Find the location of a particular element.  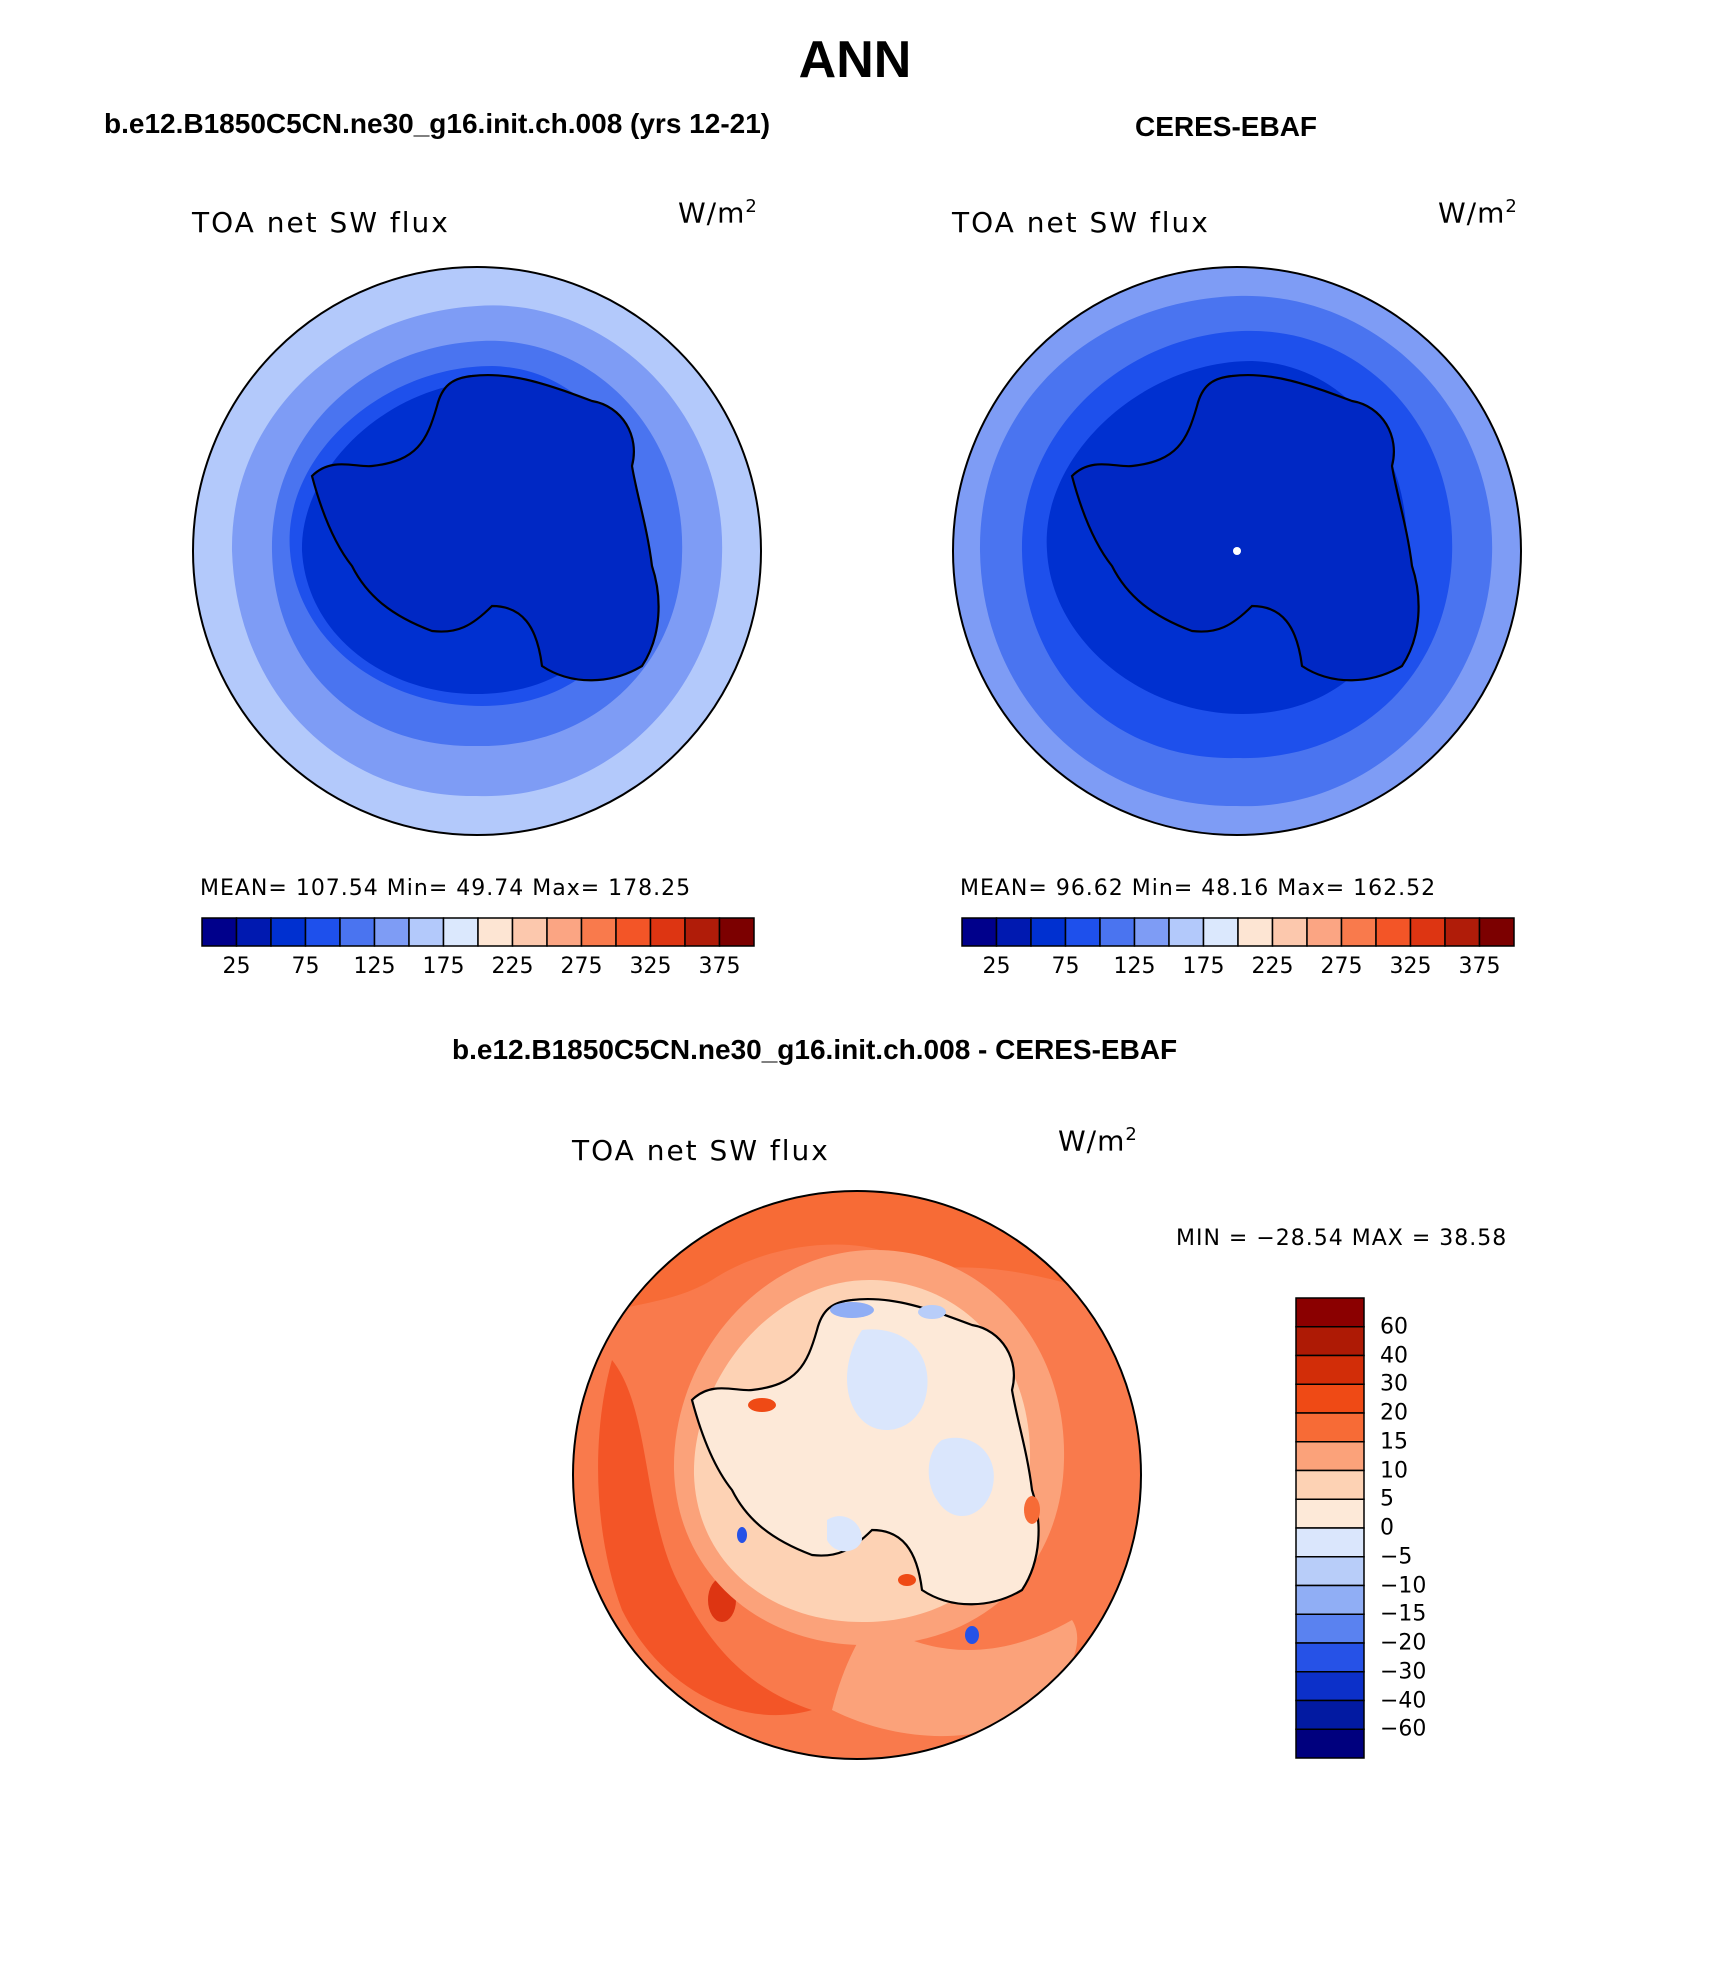

panel-1-map is located at coordinates (477, 551).